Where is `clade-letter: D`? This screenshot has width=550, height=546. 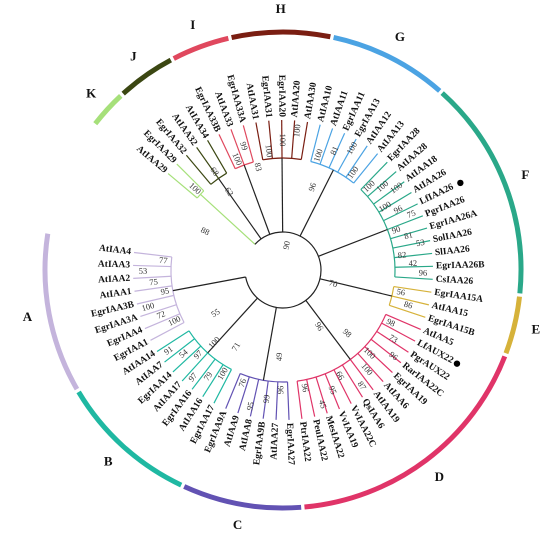 clade-letter: D is located at coordinates (439, 476).